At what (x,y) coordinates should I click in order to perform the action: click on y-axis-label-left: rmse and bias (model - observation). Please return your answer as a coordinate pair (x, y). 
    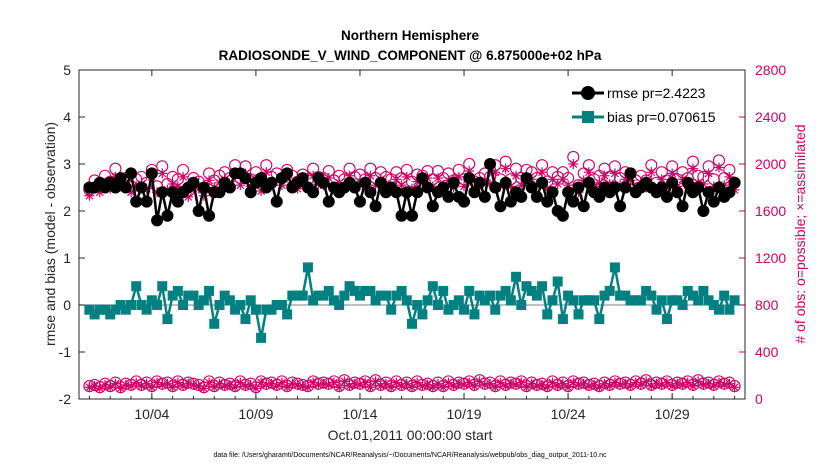
    Looking at the image, I should click on (50, 234).